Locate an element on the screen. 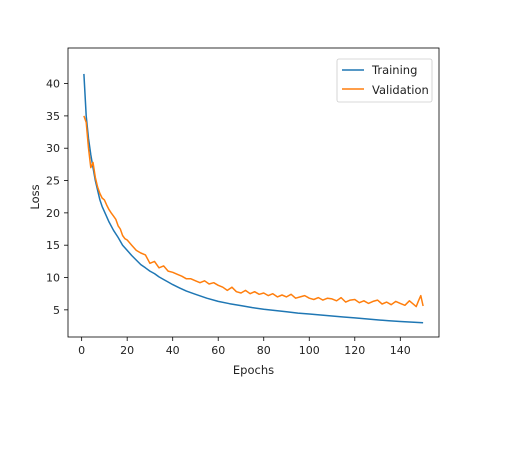 The width and height of the screenshot is (529, 475). x-tick-label: 60 is located at coordinates (218, 350).